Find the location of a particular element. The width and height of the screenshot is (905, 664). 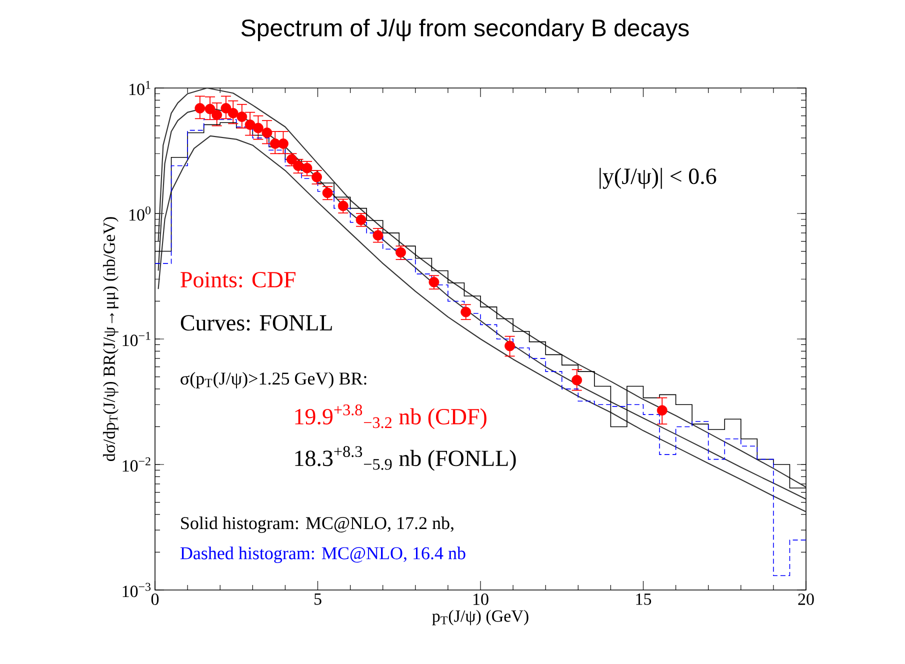

y-tick-label: 10$^{−2}$ is located at coordinates (136, 464).